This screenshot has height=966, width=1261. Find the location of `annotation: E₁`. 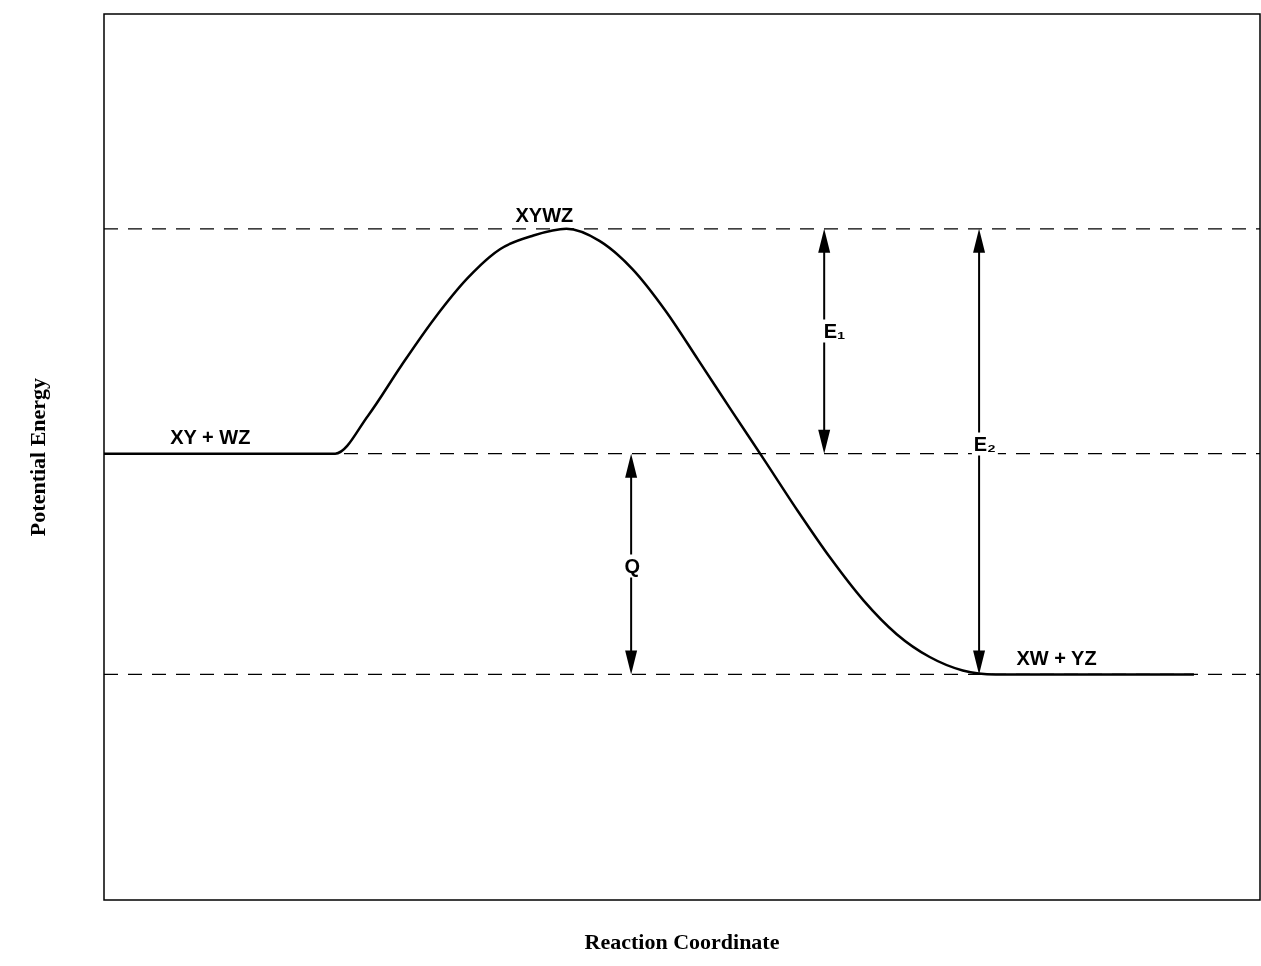

annotation: E₁ is located at coordinates (834, 331).